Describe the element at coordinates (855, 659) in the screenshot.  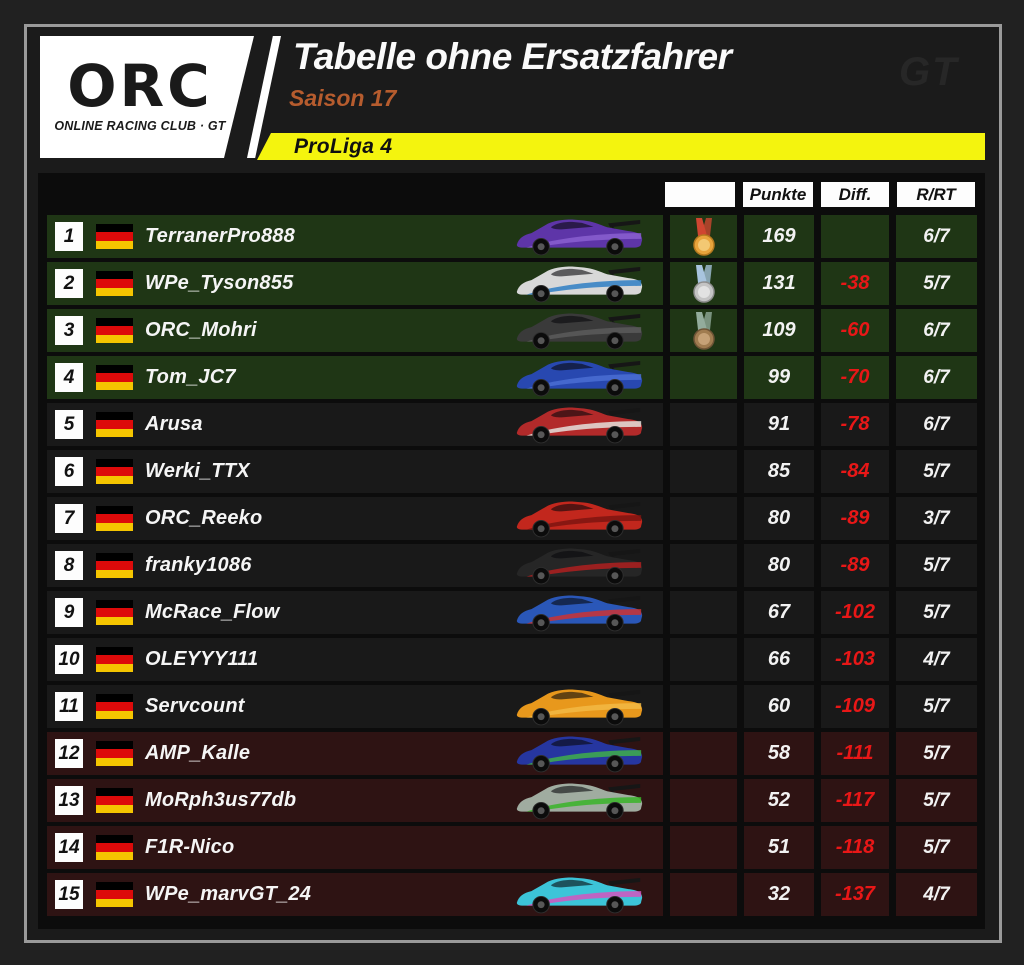
I see `diff-value: -103` at that location.